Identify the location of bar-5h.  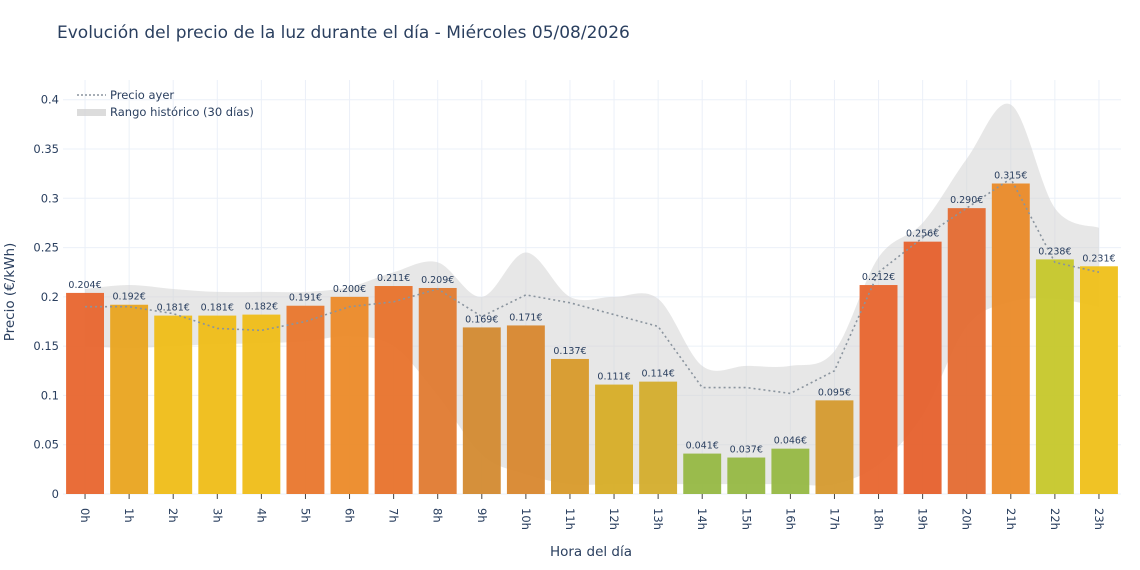
(305, 399).